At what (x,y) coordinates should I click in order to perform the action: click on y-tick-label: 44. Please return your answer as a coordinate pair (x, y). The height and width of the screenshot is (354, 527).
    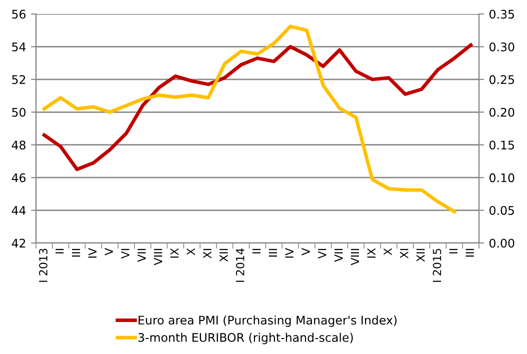
    Looking at the image, I should click on (19, 210).